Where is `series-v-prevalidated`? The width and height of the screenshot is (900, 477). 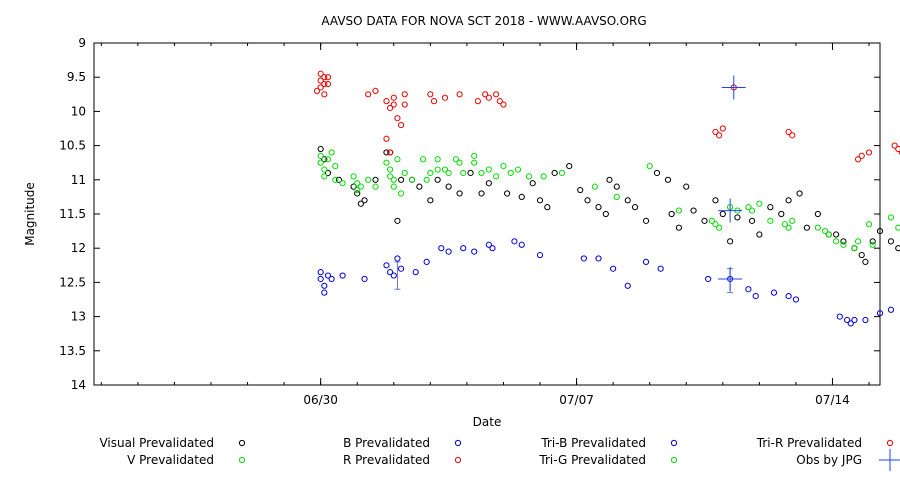
series-v-prevalidated is located at coordinates (608, 200).